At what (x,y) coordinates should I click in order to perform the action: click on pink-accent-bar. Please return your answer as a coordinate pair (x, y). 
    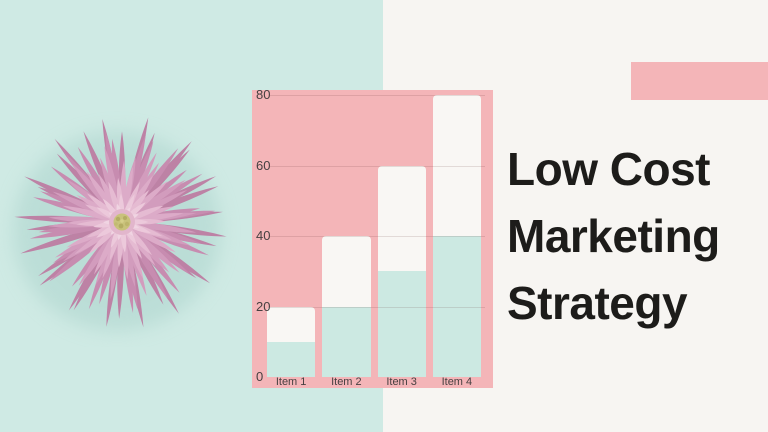
    Looking at the image, I should click on (699, 81).